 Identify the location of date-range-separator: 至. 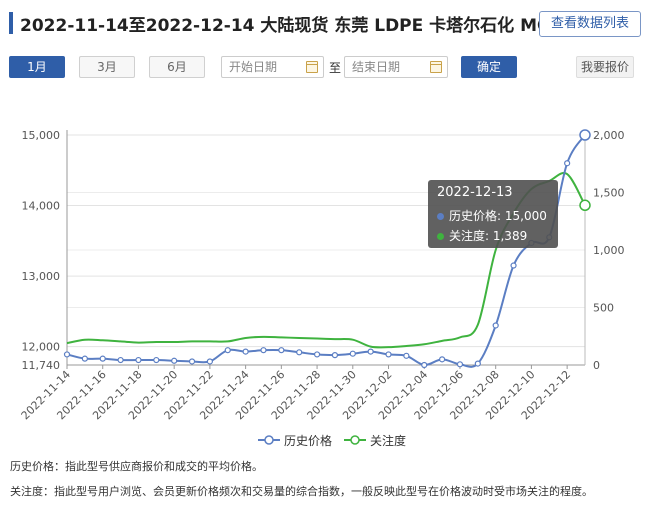
(335, 68).